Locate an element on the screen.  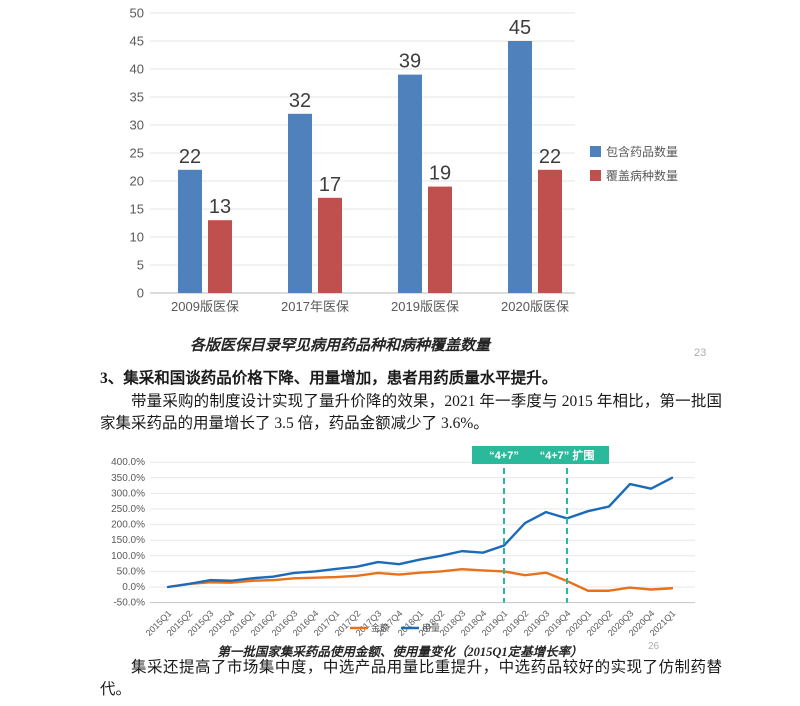
y-tick-label: 15 is located at coordinates (137, 209).